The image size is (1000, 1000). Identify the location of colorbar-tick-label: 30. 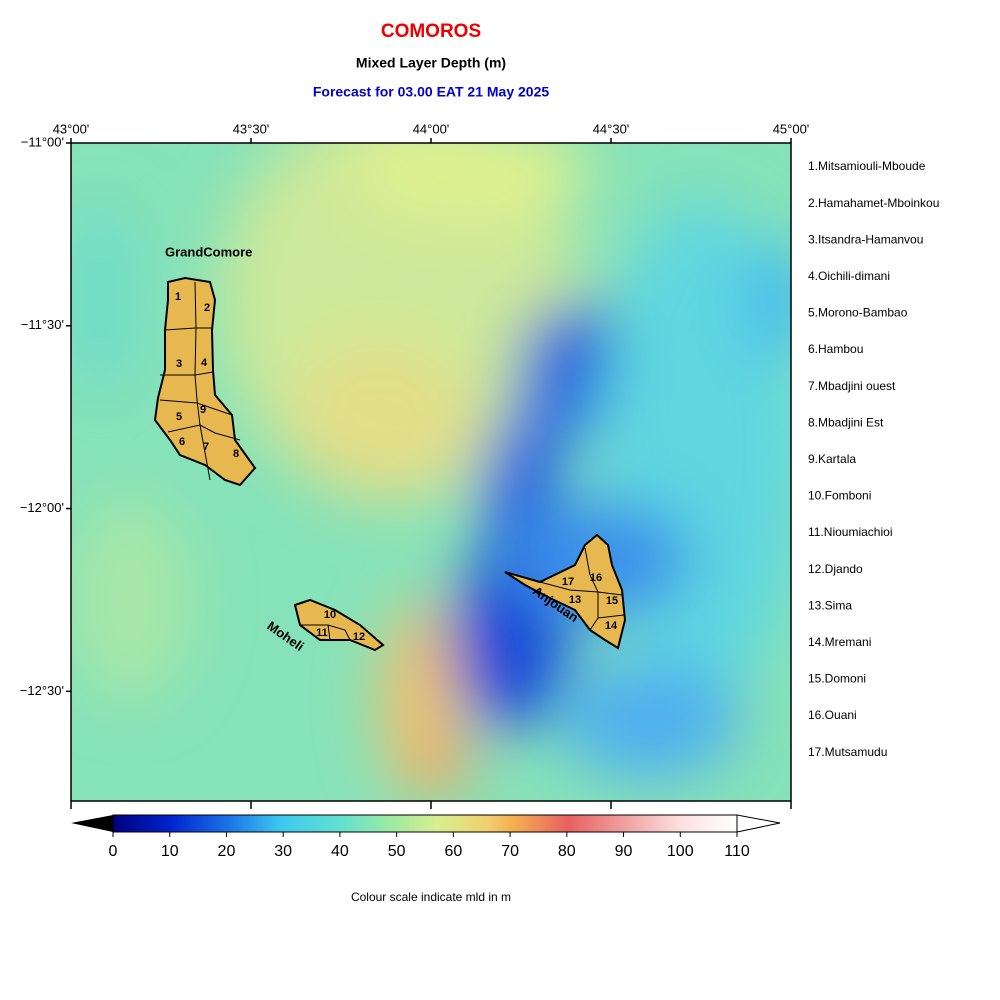
(283, 851).